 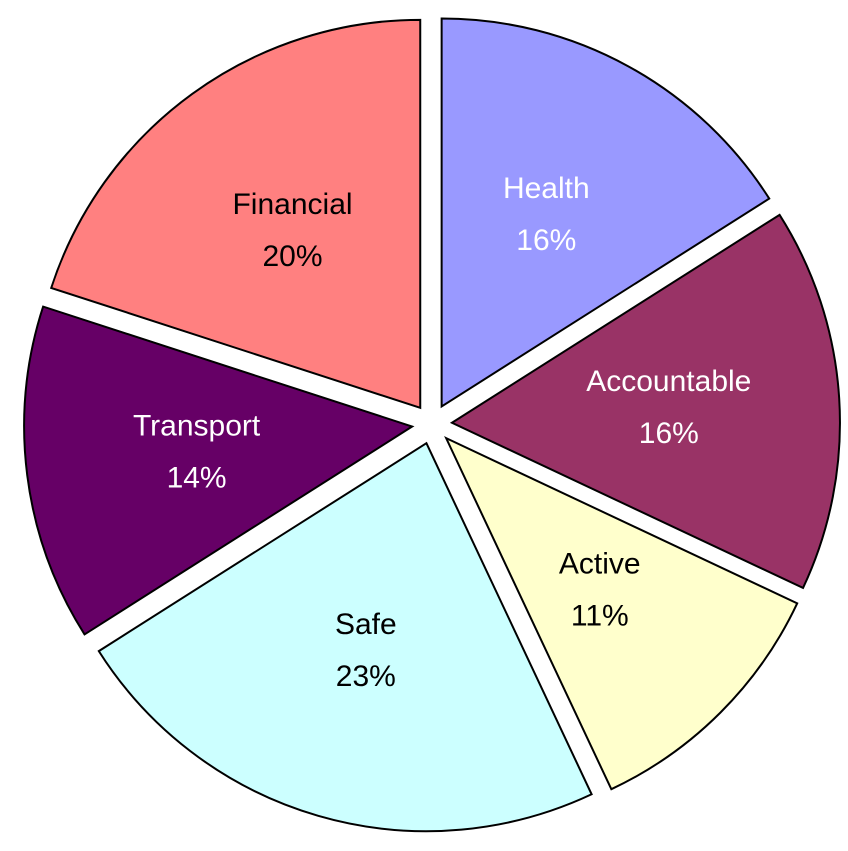 I want to click on slice-label: Accountable, so click(x=668, y=381).